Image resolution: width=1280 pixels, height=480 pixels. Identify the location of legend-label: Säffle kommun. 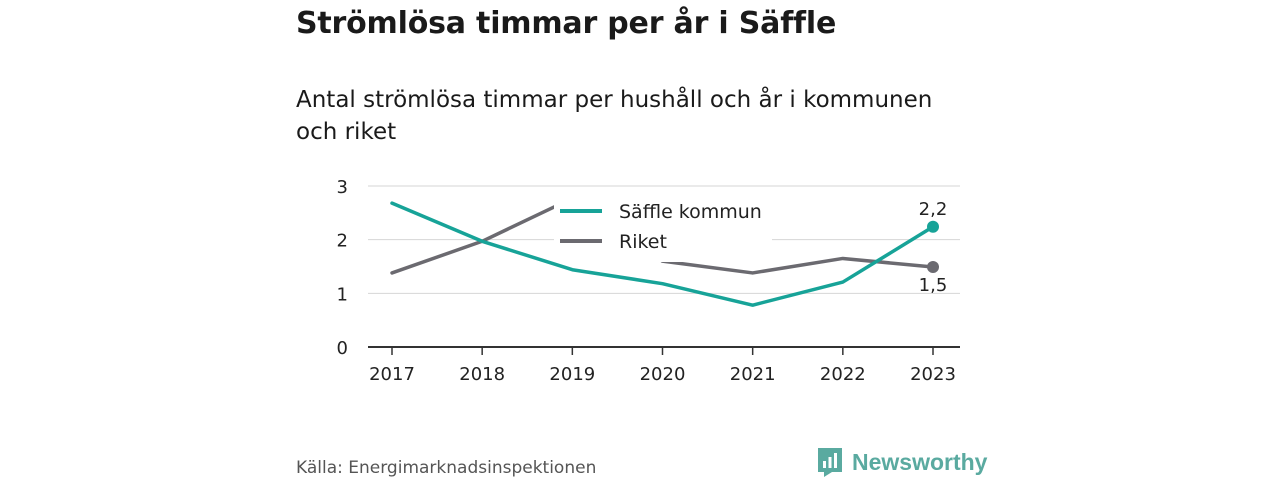
(690, 212).